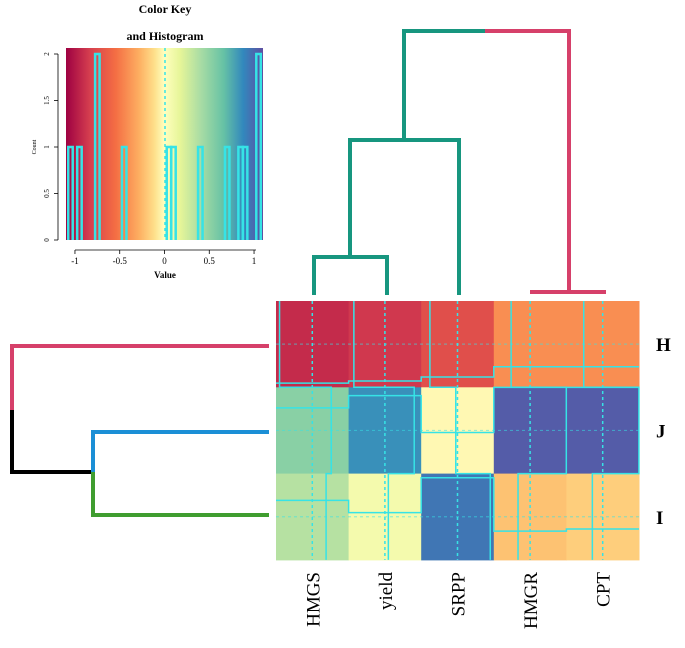 The width and height of the screenshot is (685, 648). Describe the element at coordinates (47, 100) in the screenshot. I see `color-key-y-tick-label: 1.5` at that location.